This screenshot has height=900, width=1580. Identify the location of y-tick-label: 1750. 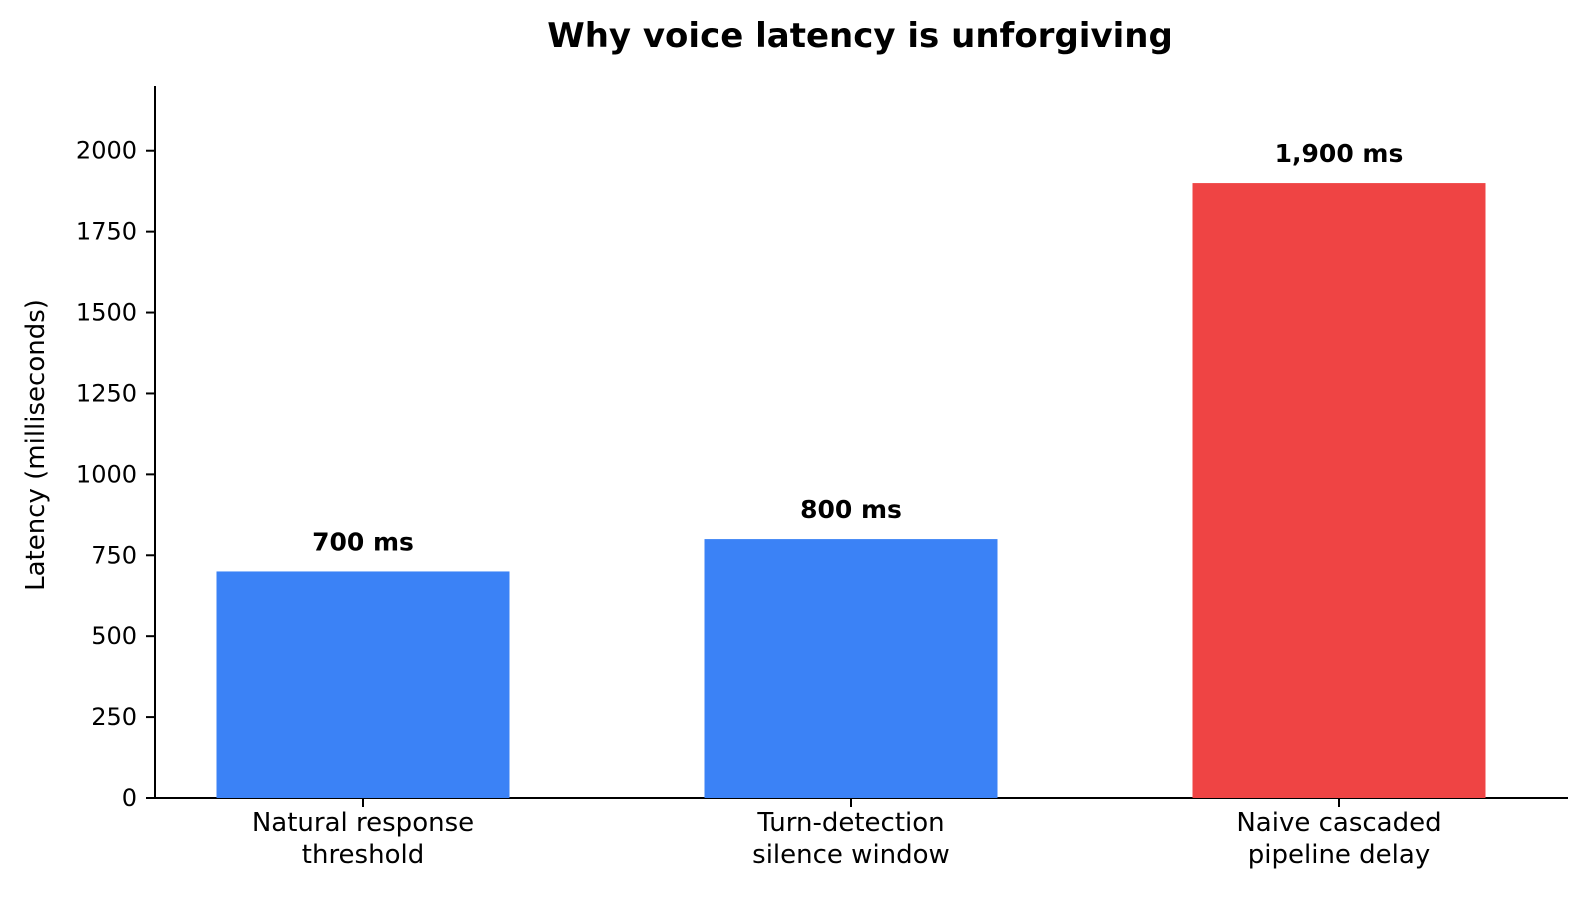
(106, 232).